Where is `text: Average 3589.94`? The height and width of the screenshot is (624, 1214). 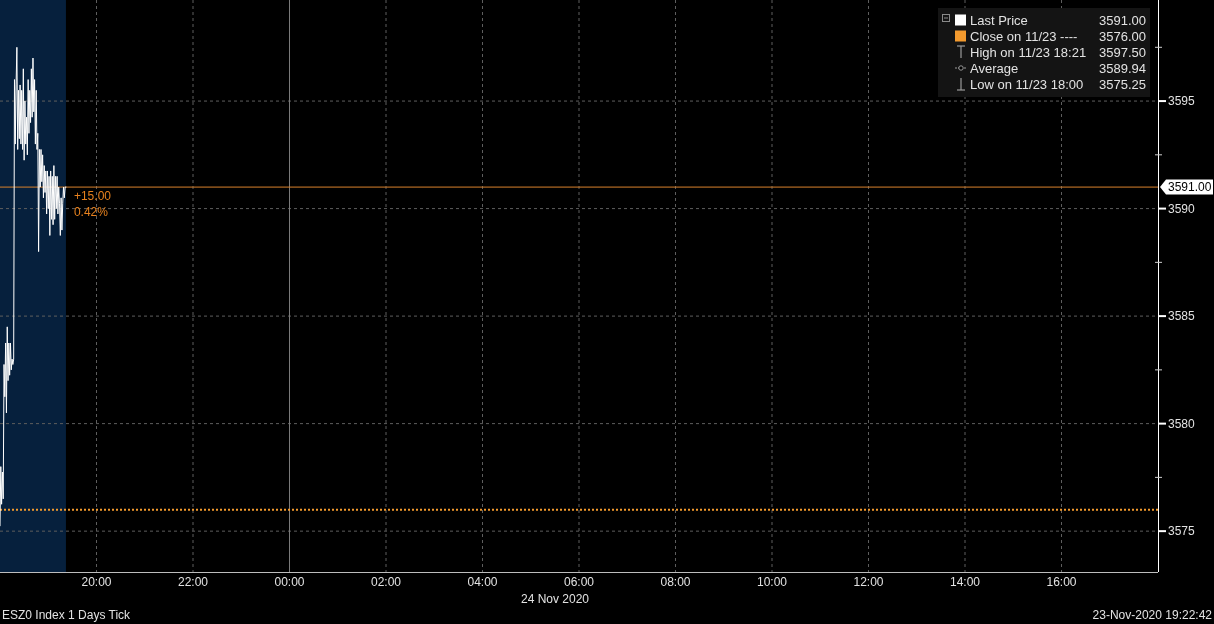
text: Average 3589.94 is located at coordinates (1058, 68).